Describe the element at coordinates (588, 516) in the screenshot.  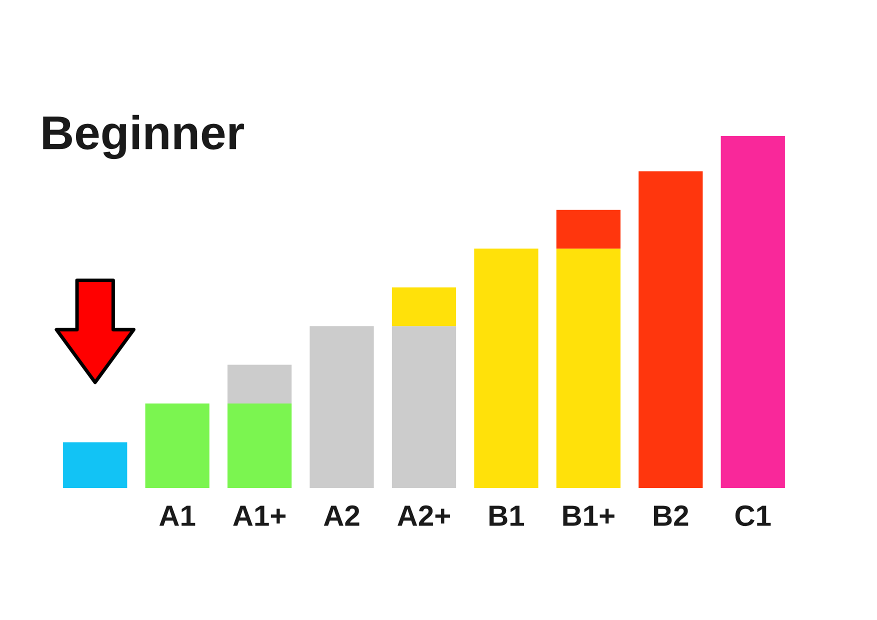
I see `x-tick-label: B1+` at that location.